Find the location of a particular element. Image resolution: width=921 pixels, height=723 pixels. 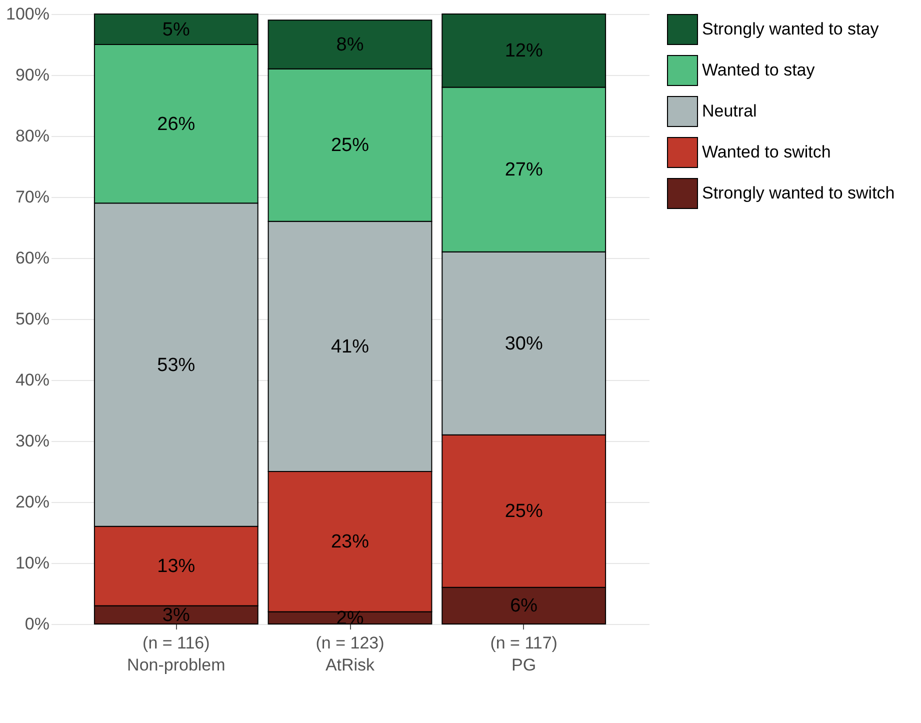

data-label: 27% is located at coordinates (523, 170).